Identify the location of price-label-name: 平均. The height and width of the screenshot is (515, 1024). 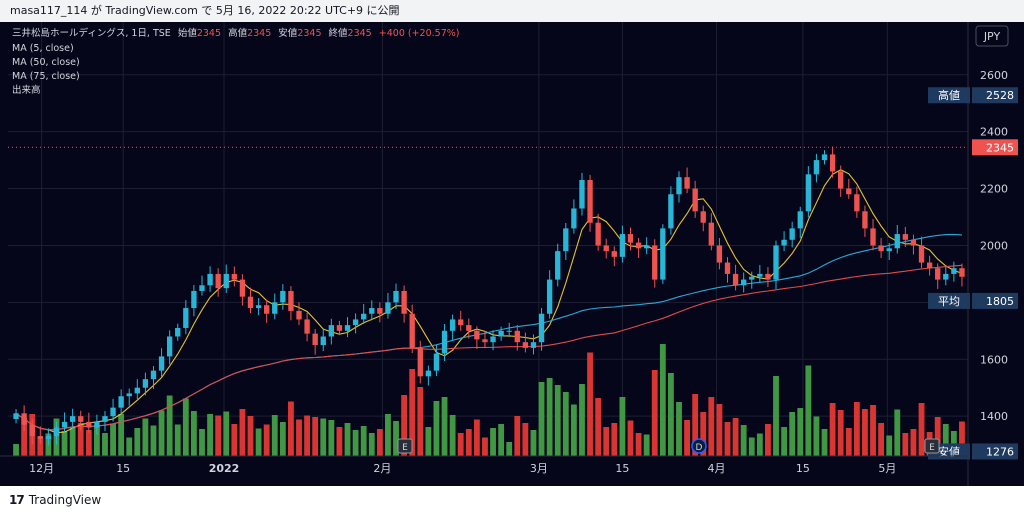
(949, 301).